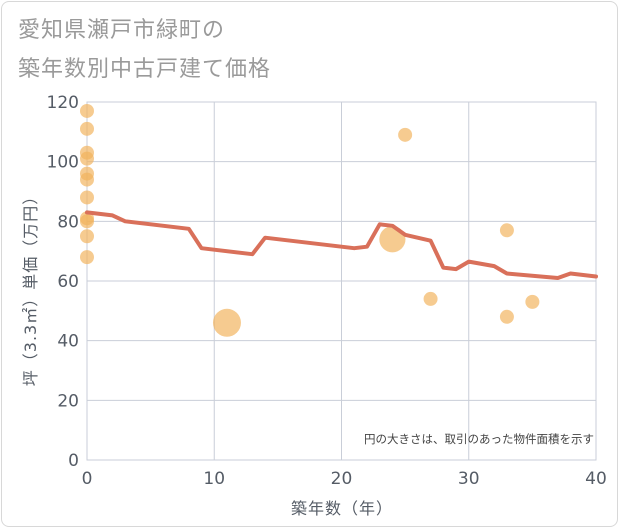 Image resolution: width=621 pixels, height=530 pixels. Describe the element at coordinates (596, 479) in the screenshot. I see `x-tick-label: 40` at that location.